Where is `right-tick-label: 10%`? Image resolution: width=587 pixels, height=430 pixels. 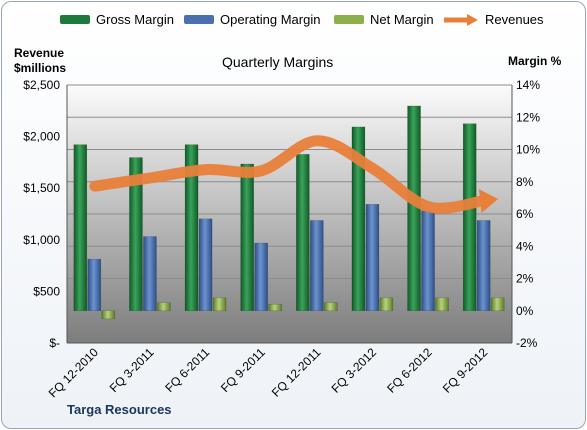
right-tick-label: 10% is located at coordinates (528, 150).